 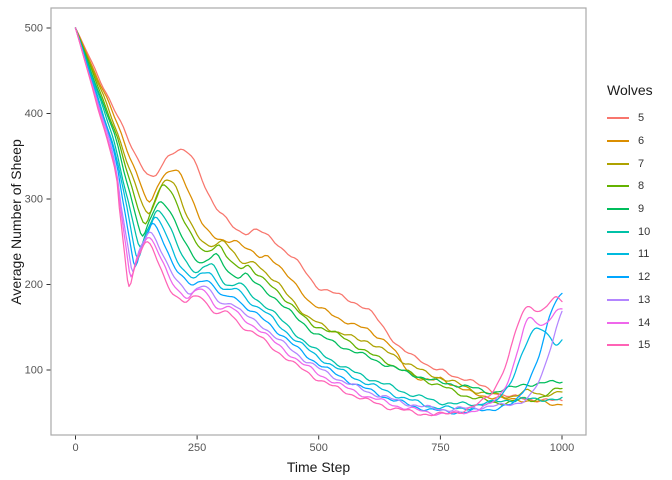 I want to click on x-axis-title: Time Step, so click(x=318, y=467).